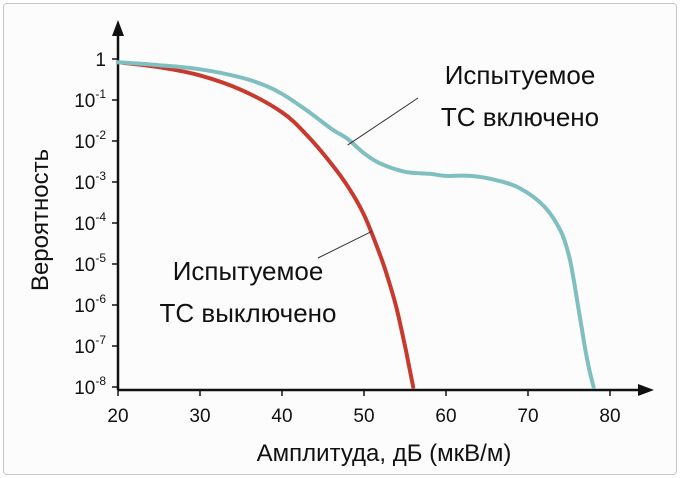 The width and height of the screenshot is (680, 478). Describe the element at coordinates (199, 416) in the screenshot. I see `x-tick-label: 30` at that location.